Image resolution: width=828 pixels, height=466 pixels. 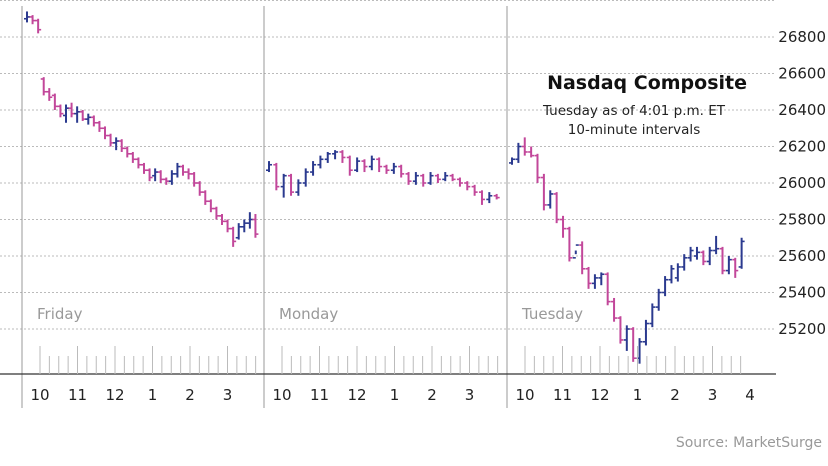 I want to click on hour-label: 11, so click(x=77, y=395).